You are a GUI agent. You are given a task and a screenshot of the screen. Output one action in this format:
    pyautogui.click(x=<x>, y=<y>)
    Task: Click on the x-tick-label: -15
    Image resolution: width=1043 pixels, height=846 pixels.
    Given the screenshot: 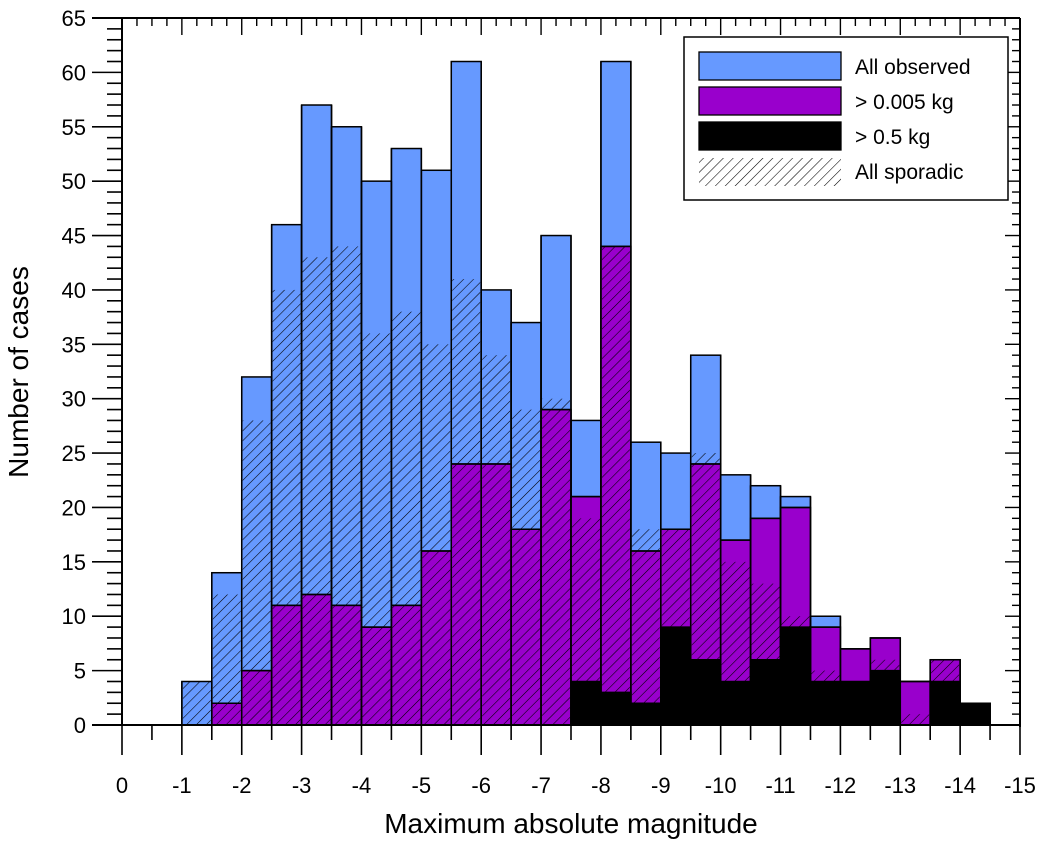 What is the action you would take?
    pyautogui.click(x=1020, y=785)
    